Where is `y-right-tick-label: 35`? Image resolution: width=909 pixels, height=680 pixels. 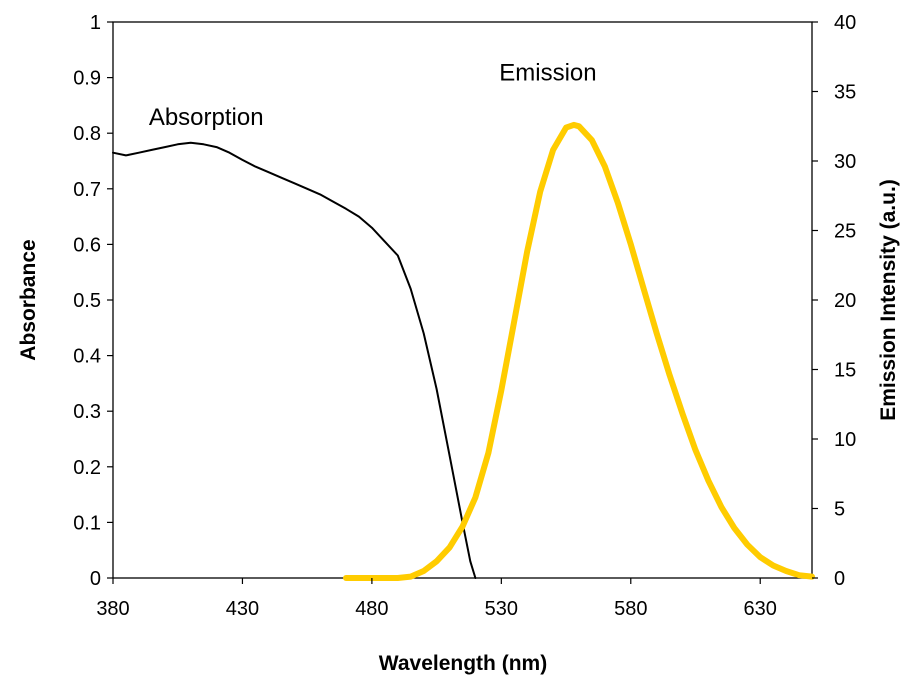 y-right-tick-label: 35 is located at coordinates (845, 93).